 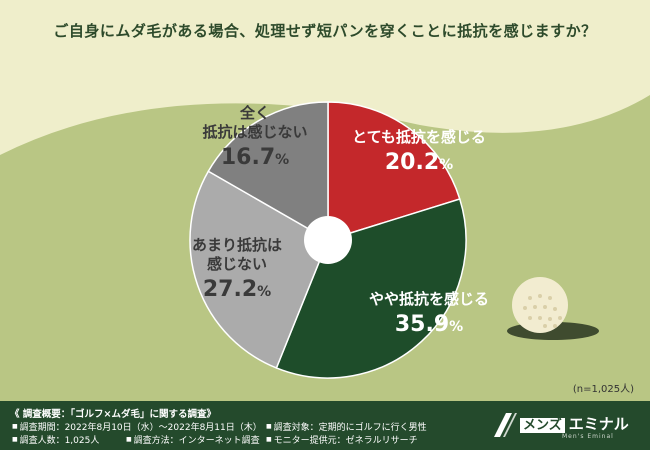 What do you see at coordinates (505, 425) in the screenshot?
I see `logo-mark-icon` at bounding box center [505, 425].